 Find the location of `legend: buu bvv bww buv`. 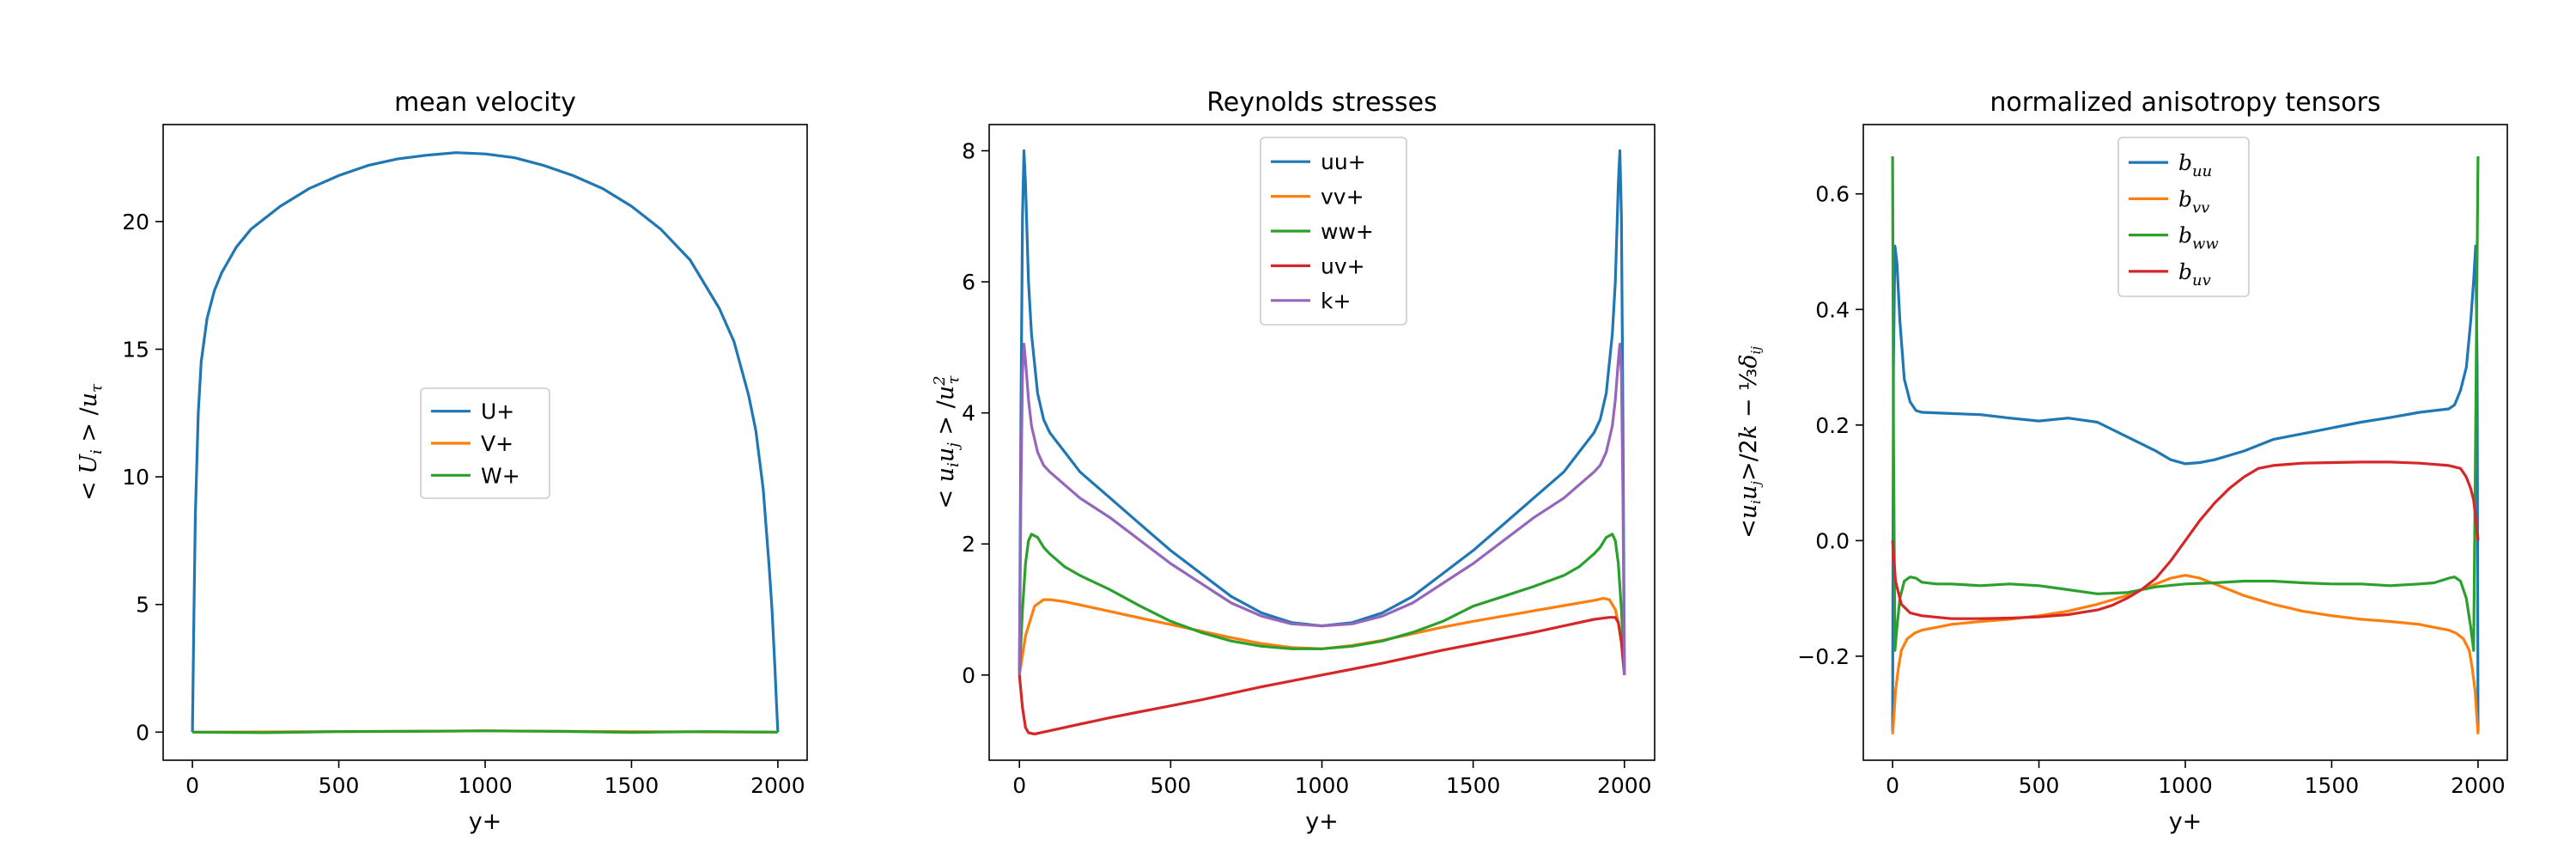

legend: buu bvv bww buv is located at coordinates (2184, 217).